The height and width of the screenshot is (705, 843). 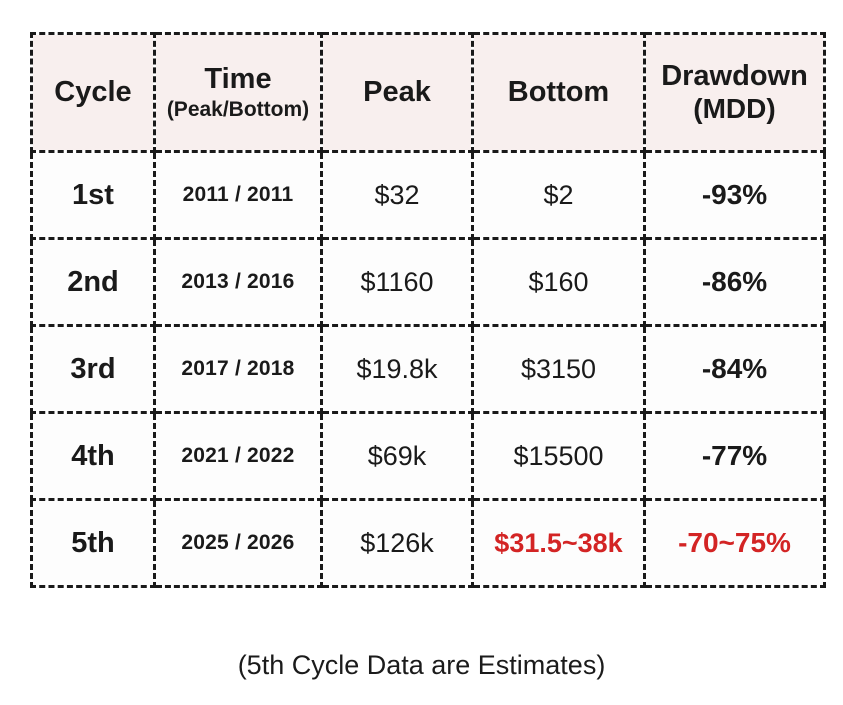 What do you see at coordinates (734, 456) in the screenshot?
I see `cell-drawdown: -77%` at bounding box center [734, 456].